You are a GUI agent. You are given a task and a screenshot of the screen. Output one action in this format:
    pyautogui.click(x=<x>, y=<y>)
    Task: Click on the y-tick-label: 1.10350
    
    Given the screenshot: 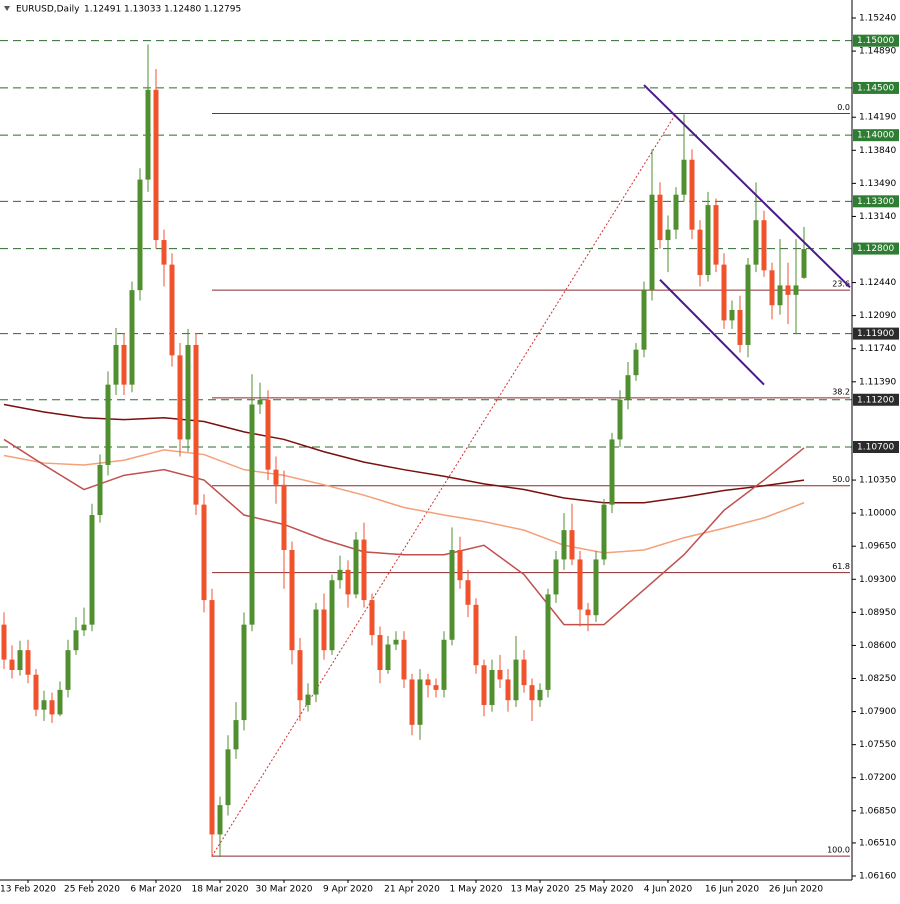 What is the action you would take?
    pyautogui.click(x=877, y=481)
    